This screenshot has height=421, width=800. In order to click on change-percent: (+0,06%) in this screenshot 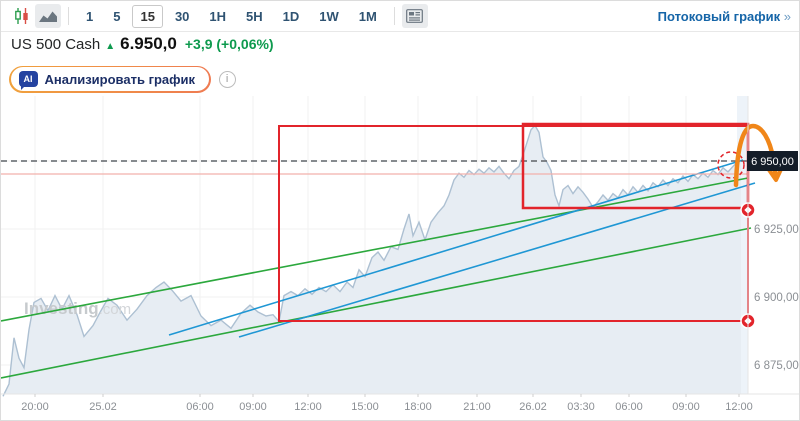, I will do `click(245, 44)`.